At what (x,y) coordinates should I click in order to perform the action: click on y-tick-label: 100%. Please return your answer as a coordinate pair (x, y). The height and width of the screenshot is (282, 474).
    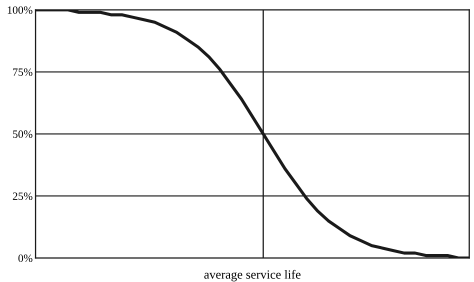
    Looking at the image, I should click on (20, 10).